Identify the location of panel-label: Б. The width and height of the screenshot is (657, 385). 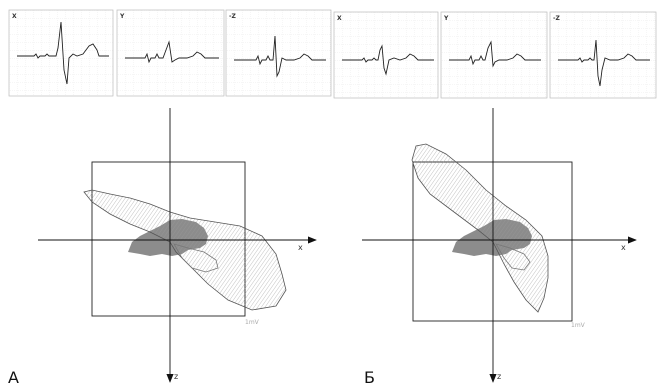
(369, 376).